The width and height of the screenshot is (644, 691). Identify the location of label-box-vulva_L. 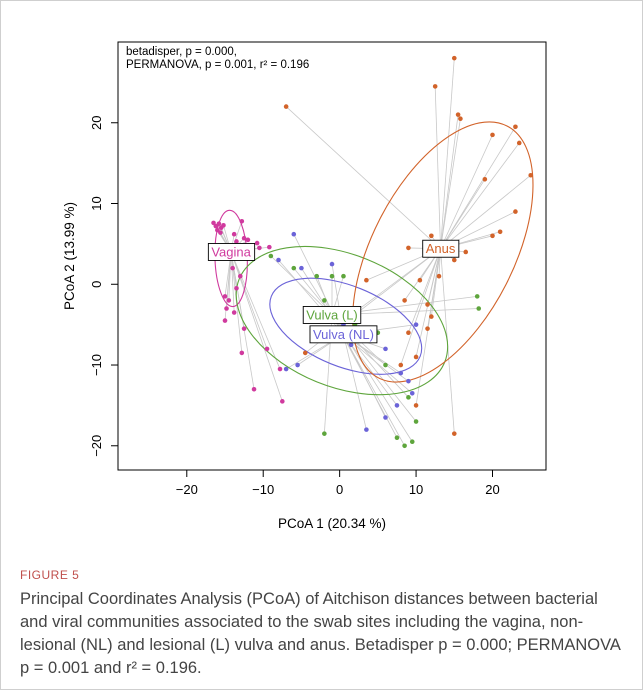
(332, 315).